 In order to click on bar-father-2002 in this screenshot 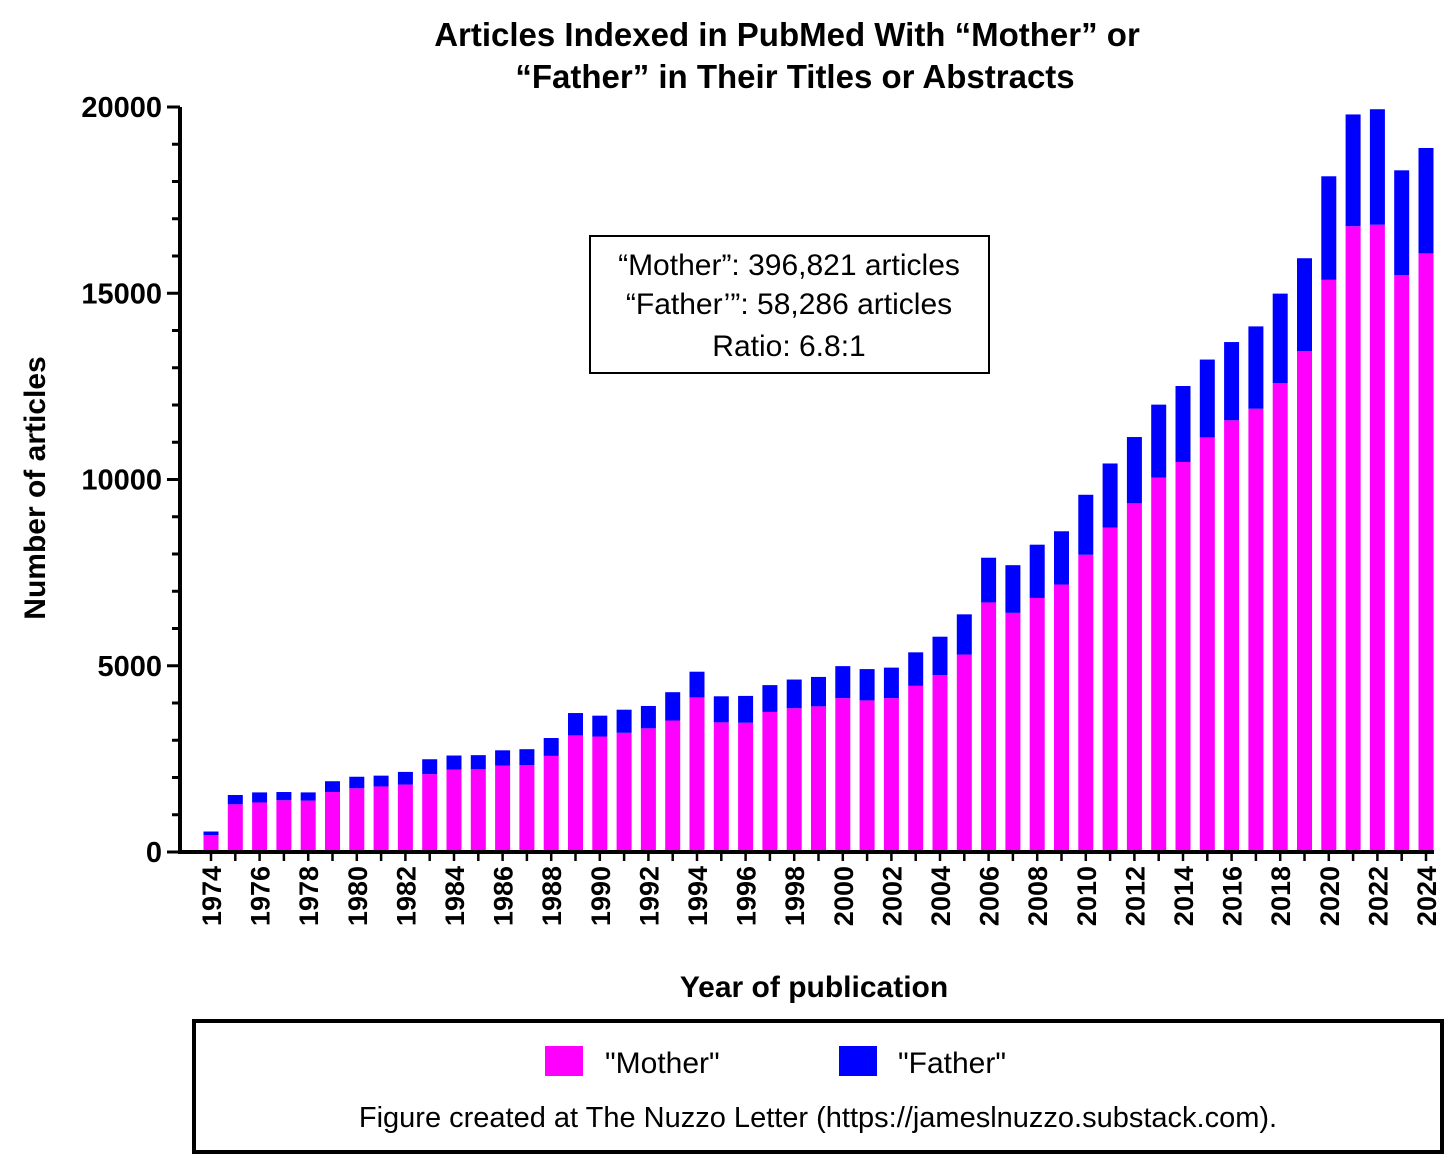, I will do `click(891, 683)`.